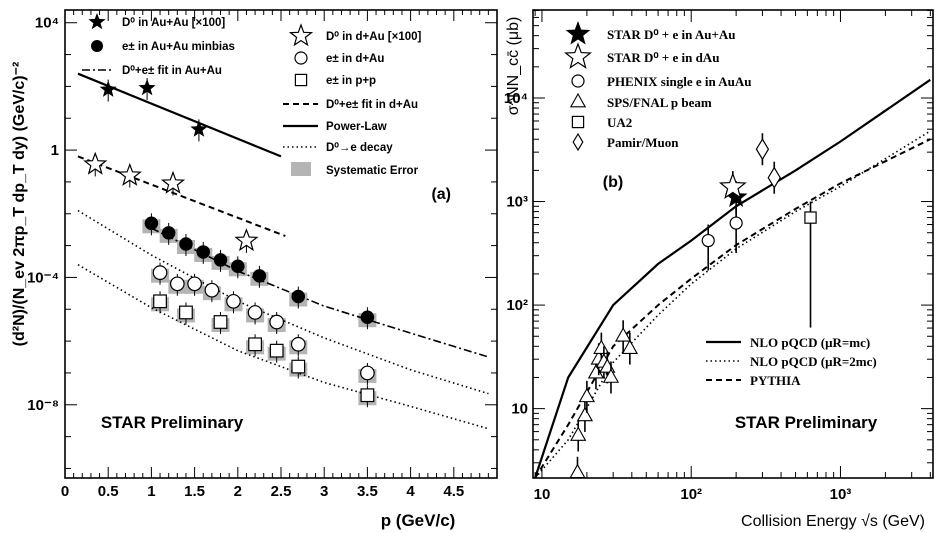 Image resolution: width=938 pixels, height=533 pixels. Describe the element at coordinates (517, 202) in the screenshot. I see `y-tick-label-b: 10³` at that location.